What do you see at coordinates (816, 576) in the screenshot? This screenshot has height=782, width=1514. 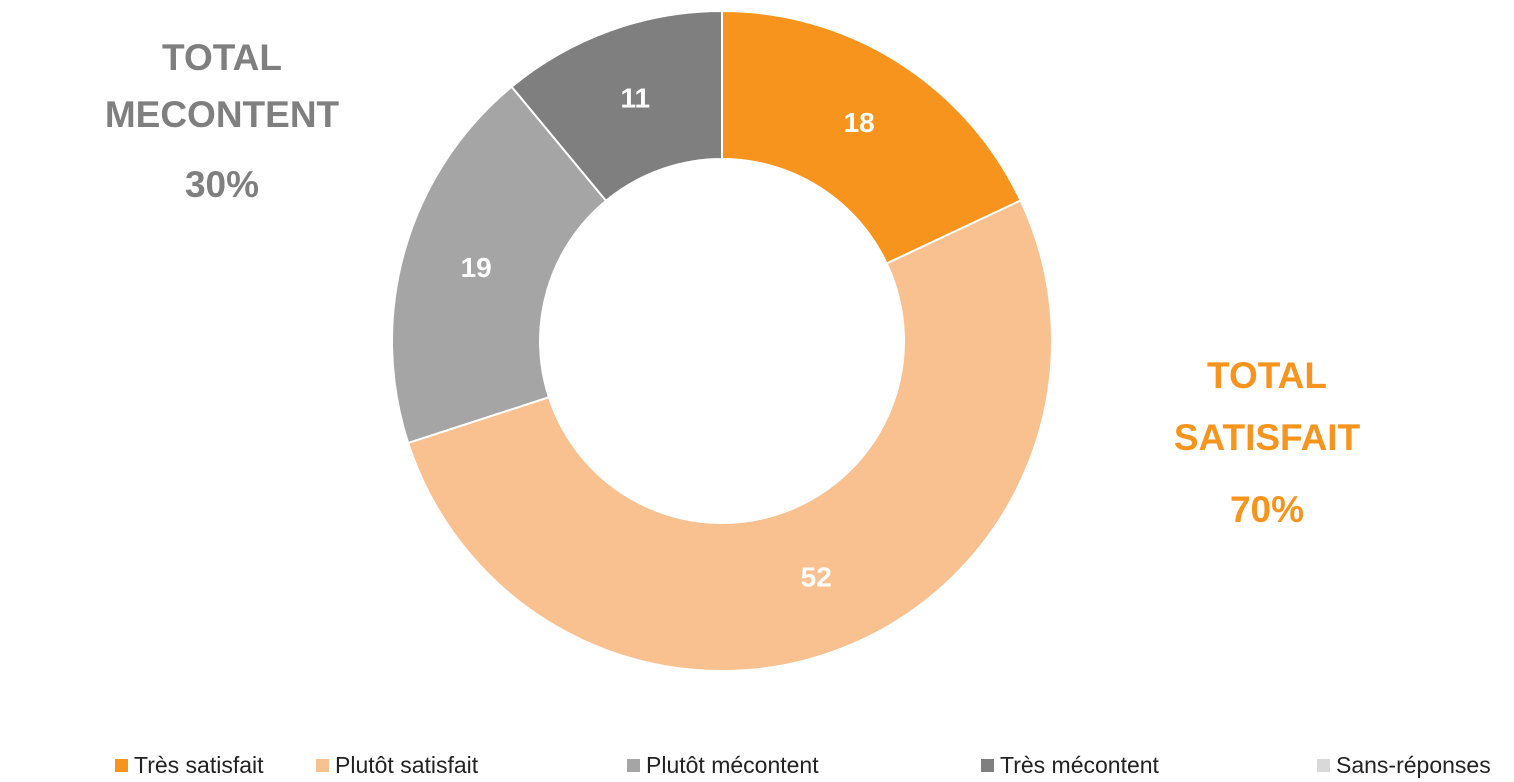 I see `data-label: 52` at bounding box center [816, 576].